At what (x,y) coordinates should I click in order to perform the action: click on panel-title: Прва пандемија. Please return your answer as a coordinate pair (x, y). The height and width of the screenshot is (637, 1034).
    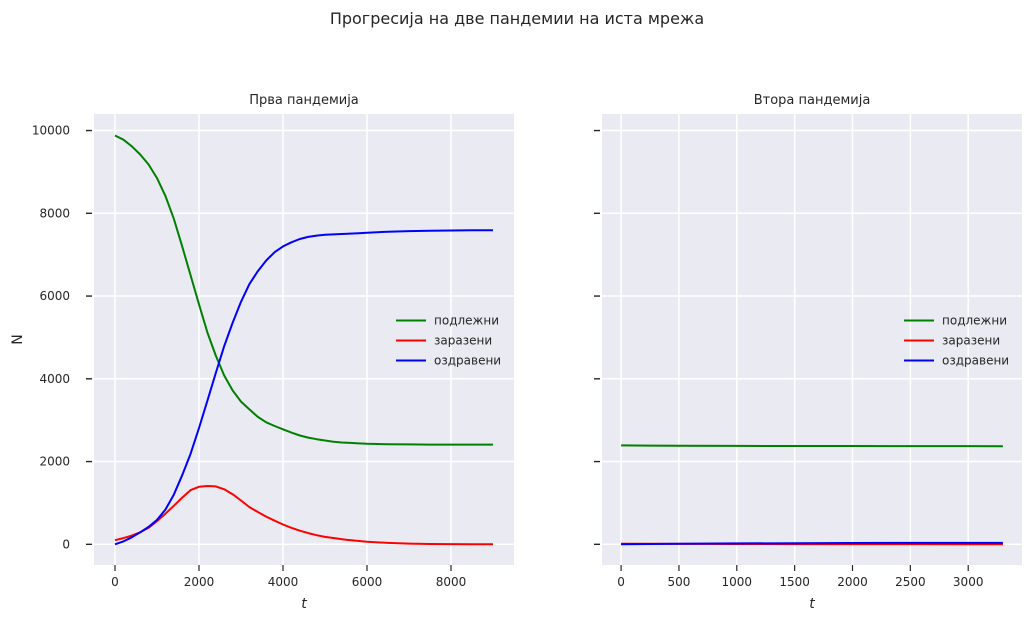
    Looking at the image, I should click on (304, 100).